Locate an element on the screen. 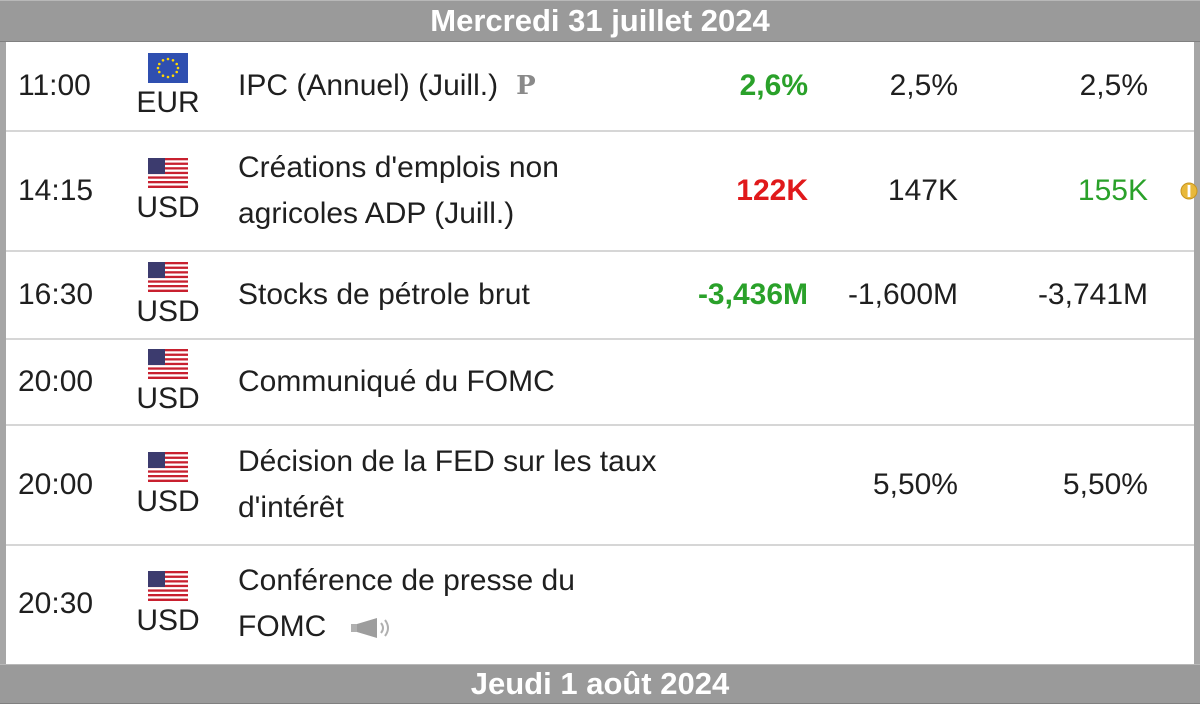  event-title: Conférence de presse du FOMC is located at coordinates (448, 604).